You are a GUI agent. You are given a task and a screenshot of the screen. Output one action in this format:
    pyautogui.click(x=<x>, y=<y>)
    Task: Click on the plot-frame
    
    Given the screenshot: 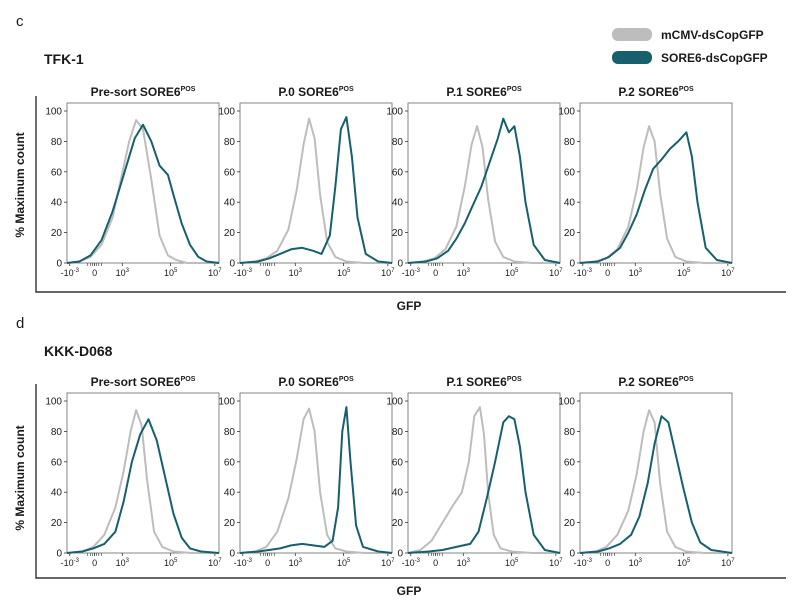 What is the action you would take?
    pyautogui.click(x=656, y=183)
    